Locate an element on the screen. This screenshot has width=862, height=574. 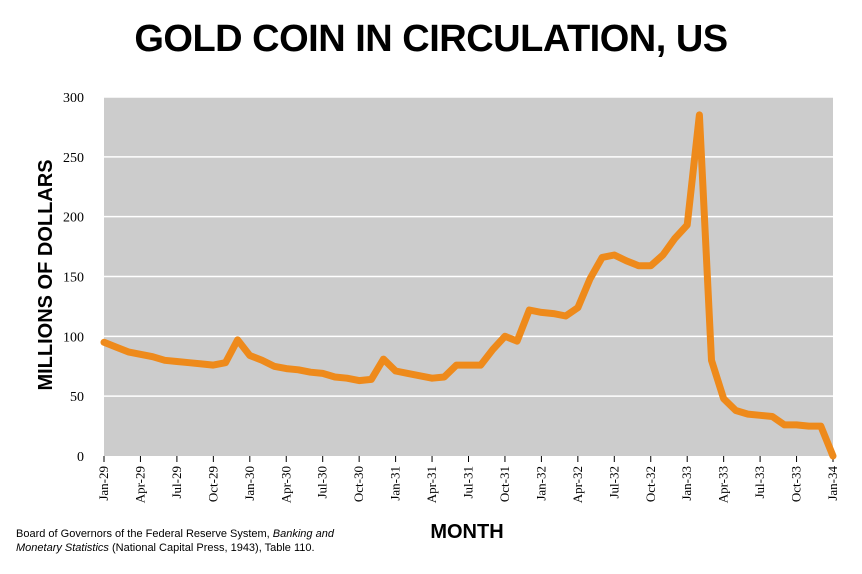
y-tick-label: 100 is located at coordinates (73, 337).